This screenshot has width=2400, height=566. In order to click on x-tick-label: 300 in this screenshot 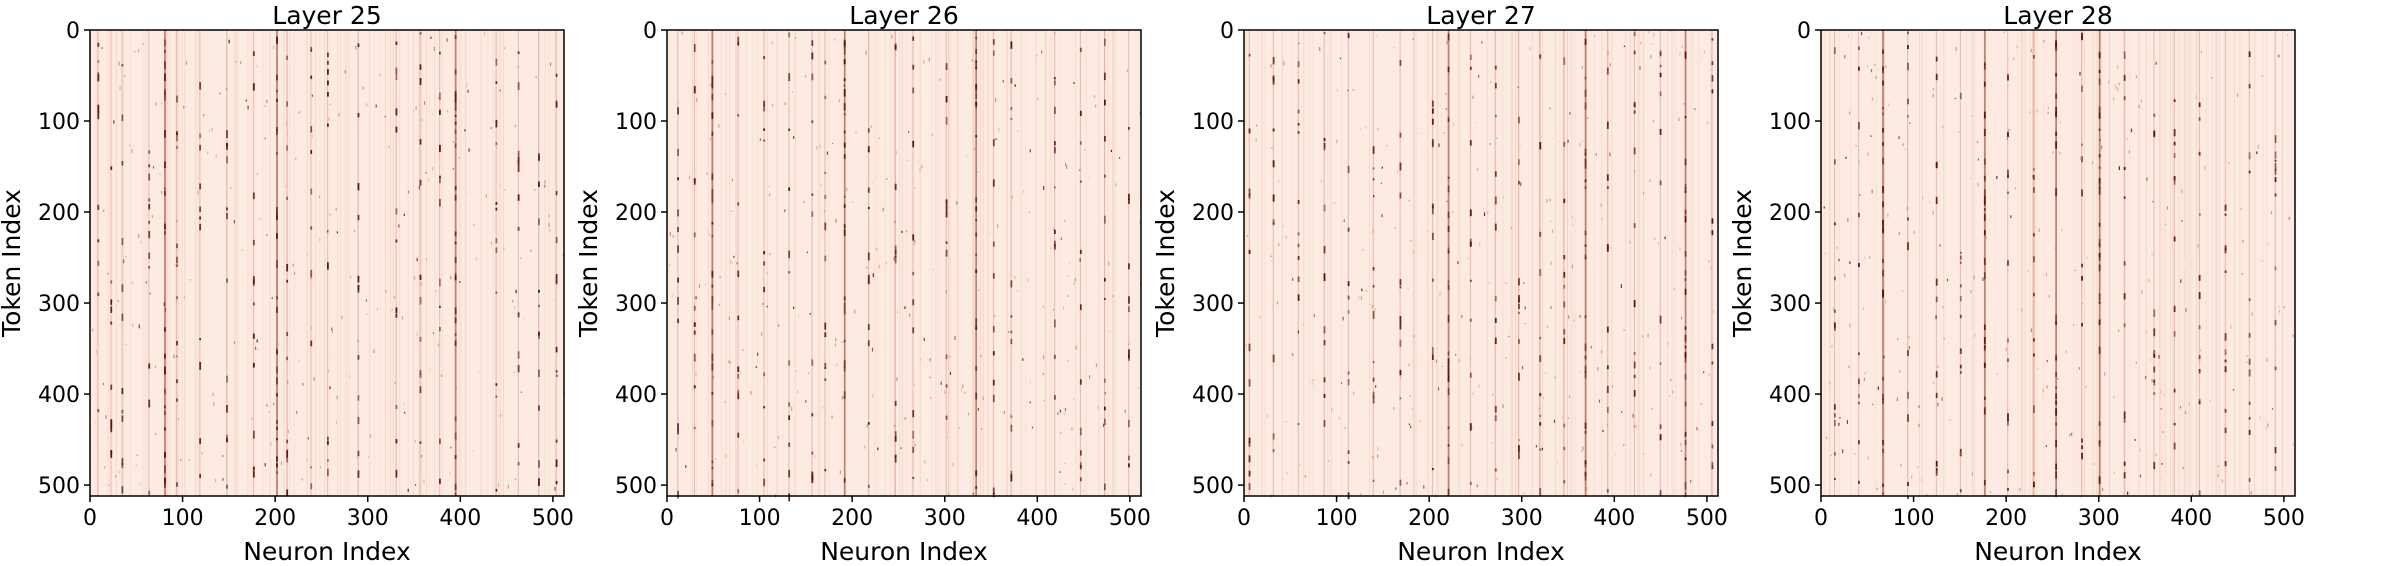, I will do `click(368, 518)`.